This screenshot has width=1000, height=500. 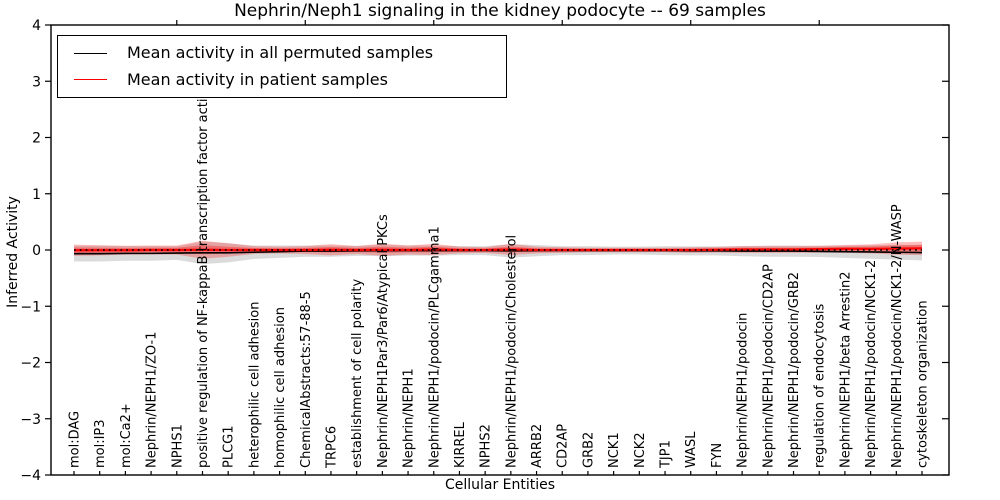 I want to click on y-tick-label: −2, so click(x=30, y=364).